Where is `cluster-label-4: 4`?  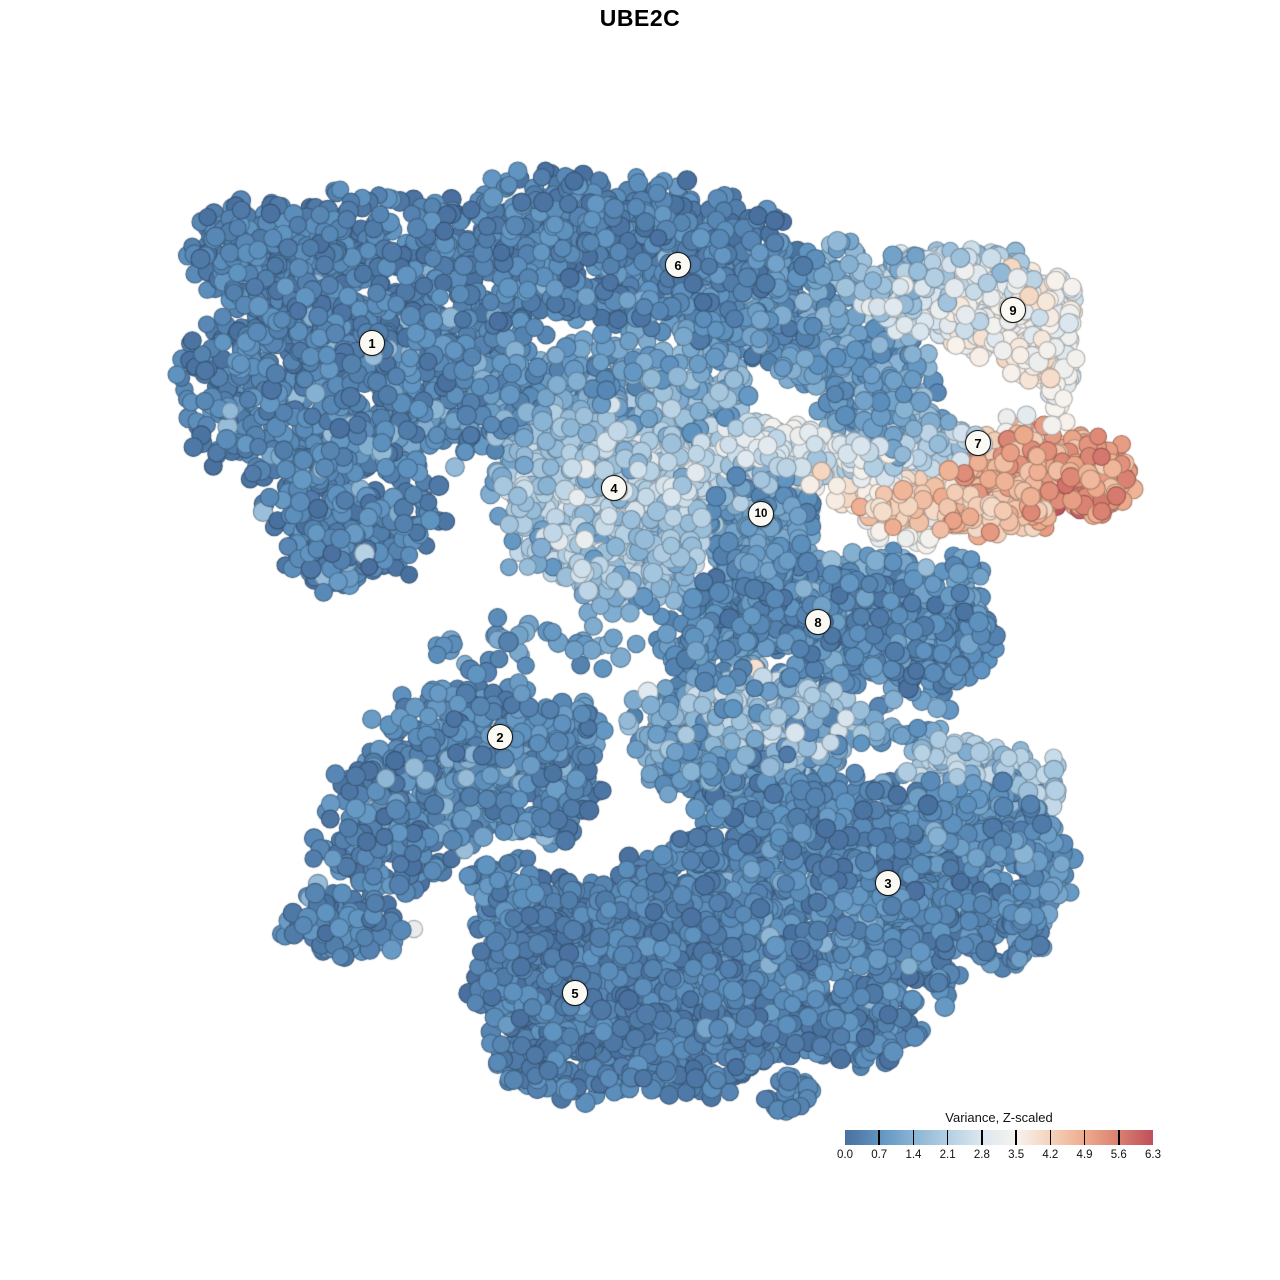 cluster-label-4: 4 is located at coordinates (614, 488).